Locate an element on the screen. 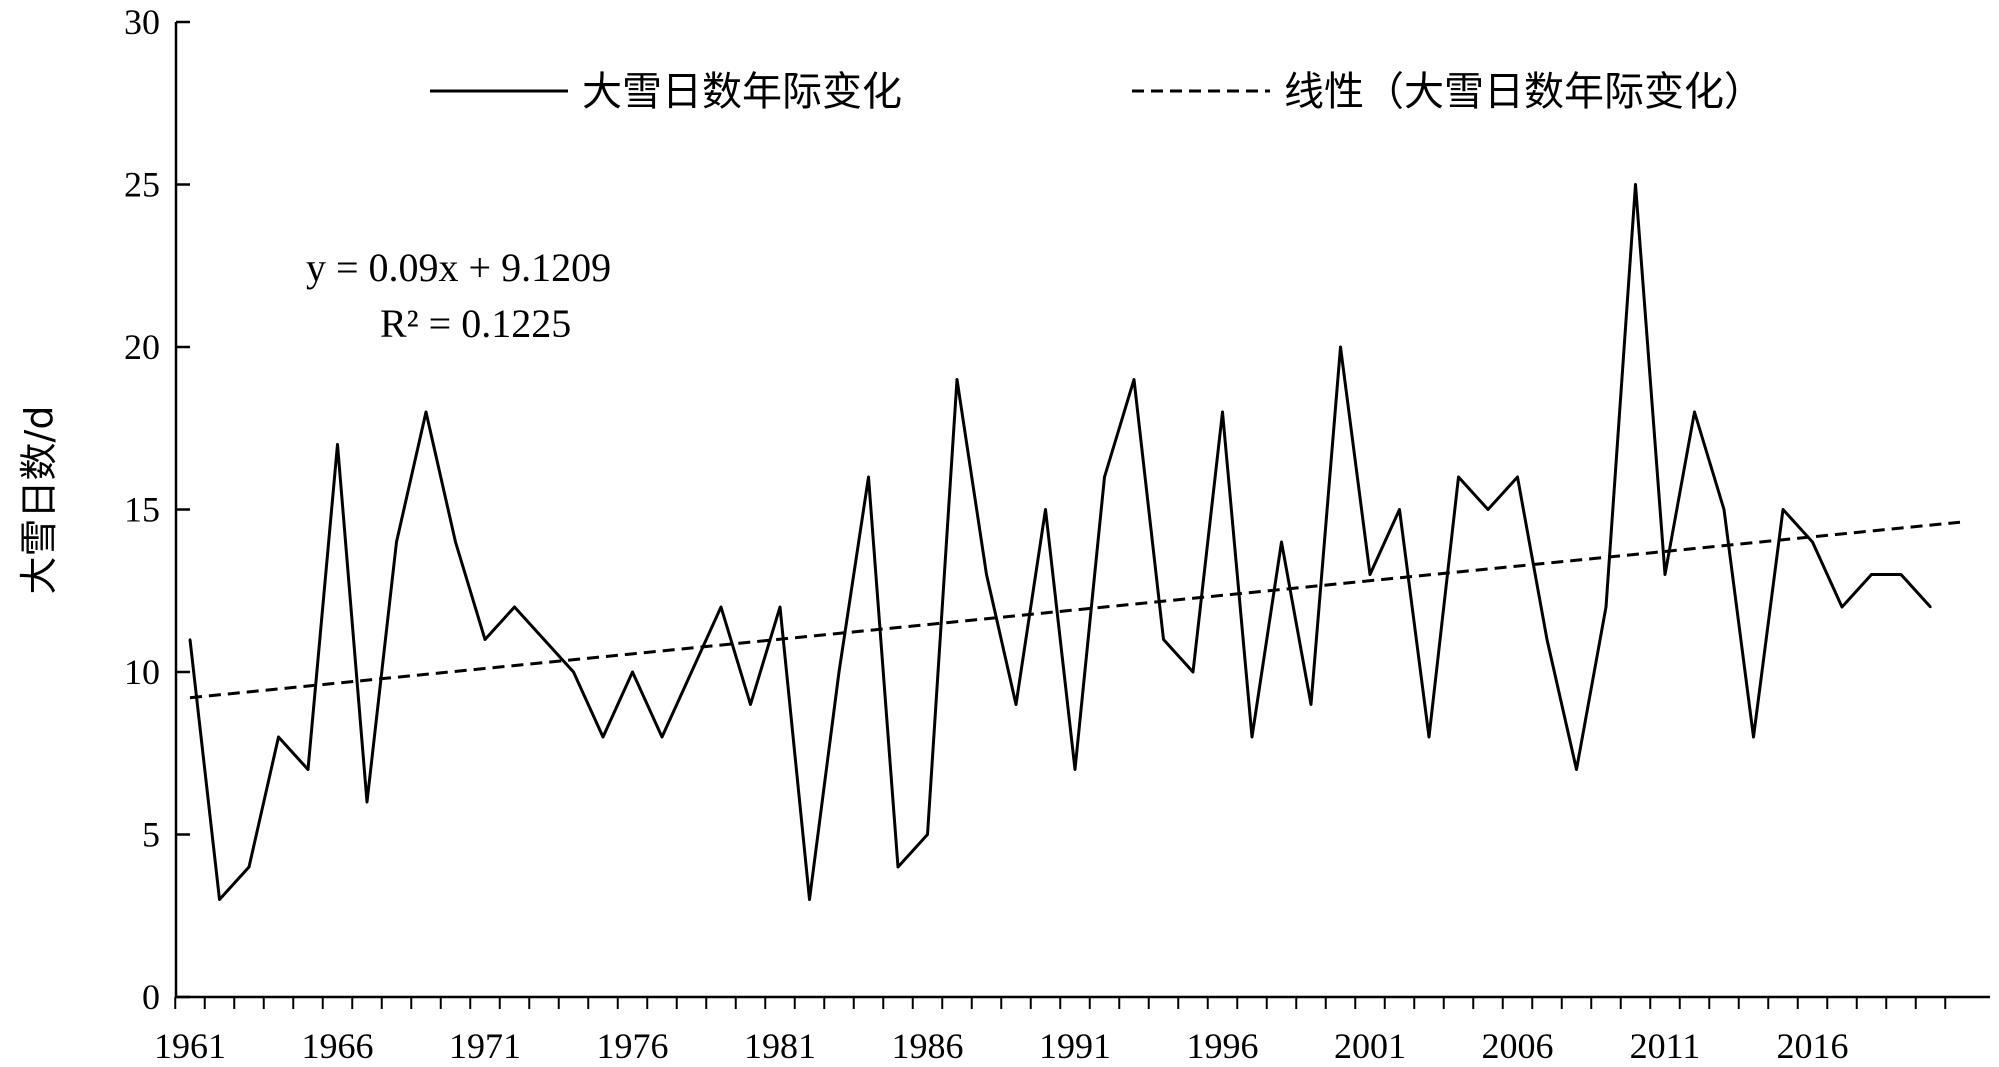 The height and width of the screenshot is (1067, 1999). trend-equation: y = 0.09x + 9.1209 is located at coordinates (458, 267).